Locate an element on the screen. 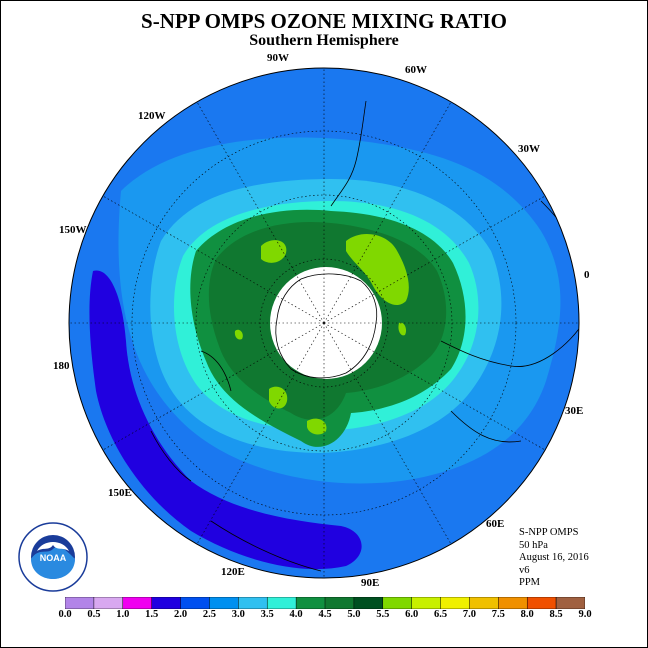 Image resolution: width=648 pixels, height=648 pixels. polar-hole is located at coordinates (326, 323).